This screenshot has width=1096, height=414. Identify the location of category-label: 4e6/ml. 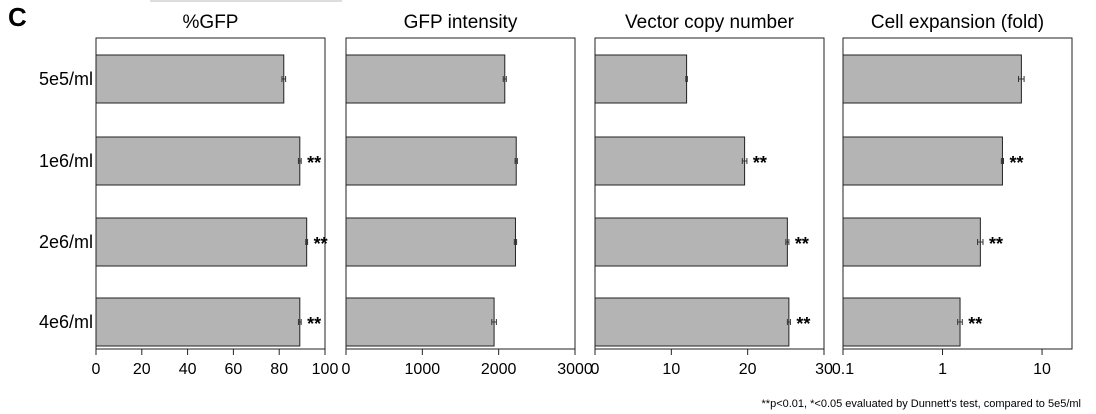
(66, 322).